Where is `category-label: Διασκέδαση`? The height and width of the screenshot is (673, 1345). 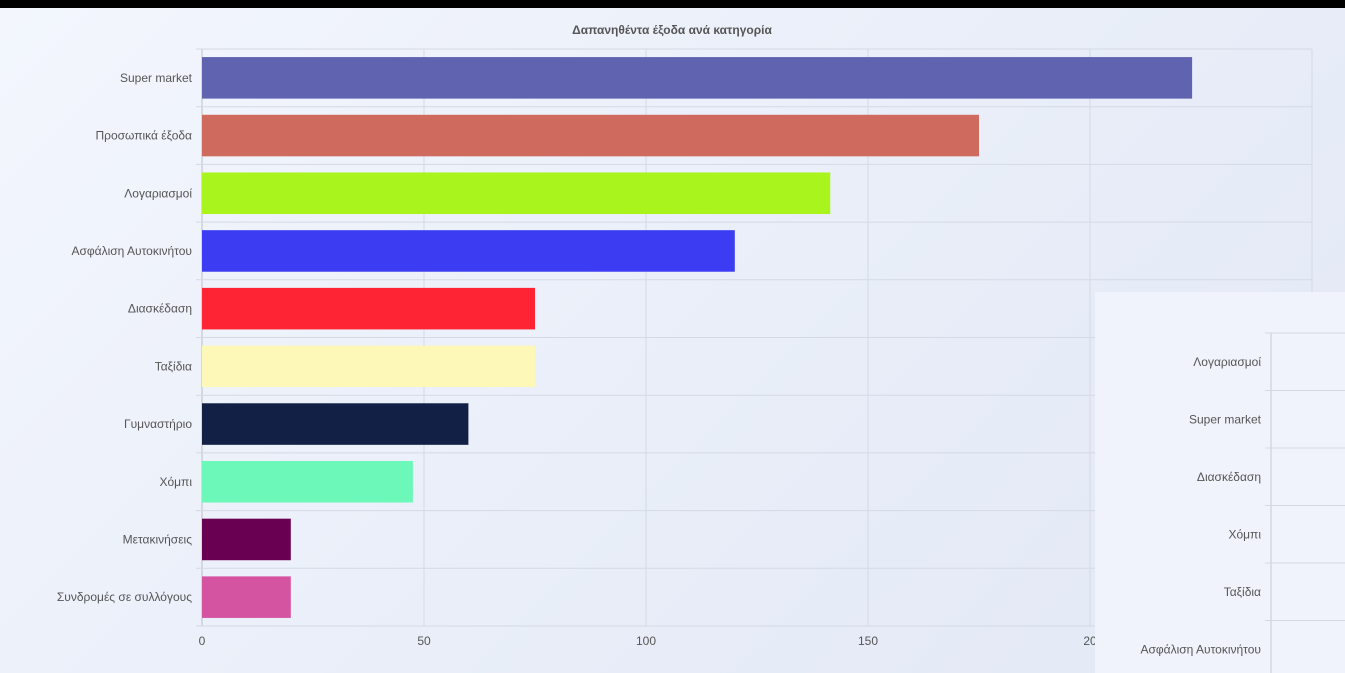
category-label: Διασκέδαση is located at coordinates (160, 309).